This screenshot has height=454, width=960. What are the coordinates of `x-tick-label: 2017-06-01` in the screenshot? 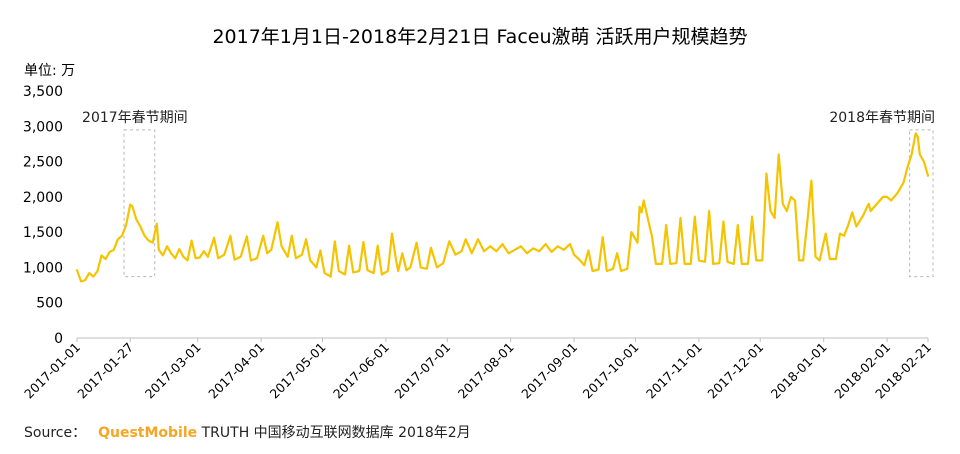 It's located at (361, 371).